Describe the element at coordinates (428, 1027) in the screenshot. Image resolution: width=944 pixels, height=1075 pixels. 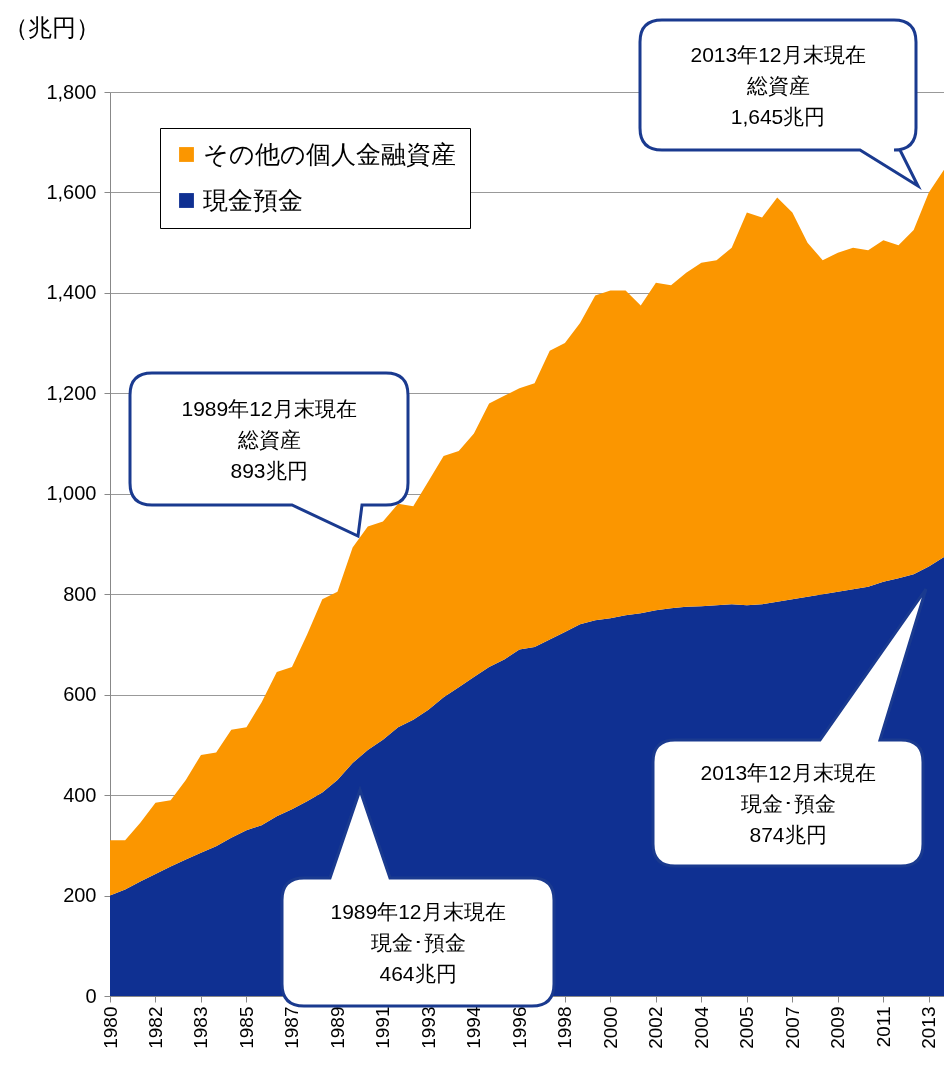
I see `x-tick-label: 1993` at that location.